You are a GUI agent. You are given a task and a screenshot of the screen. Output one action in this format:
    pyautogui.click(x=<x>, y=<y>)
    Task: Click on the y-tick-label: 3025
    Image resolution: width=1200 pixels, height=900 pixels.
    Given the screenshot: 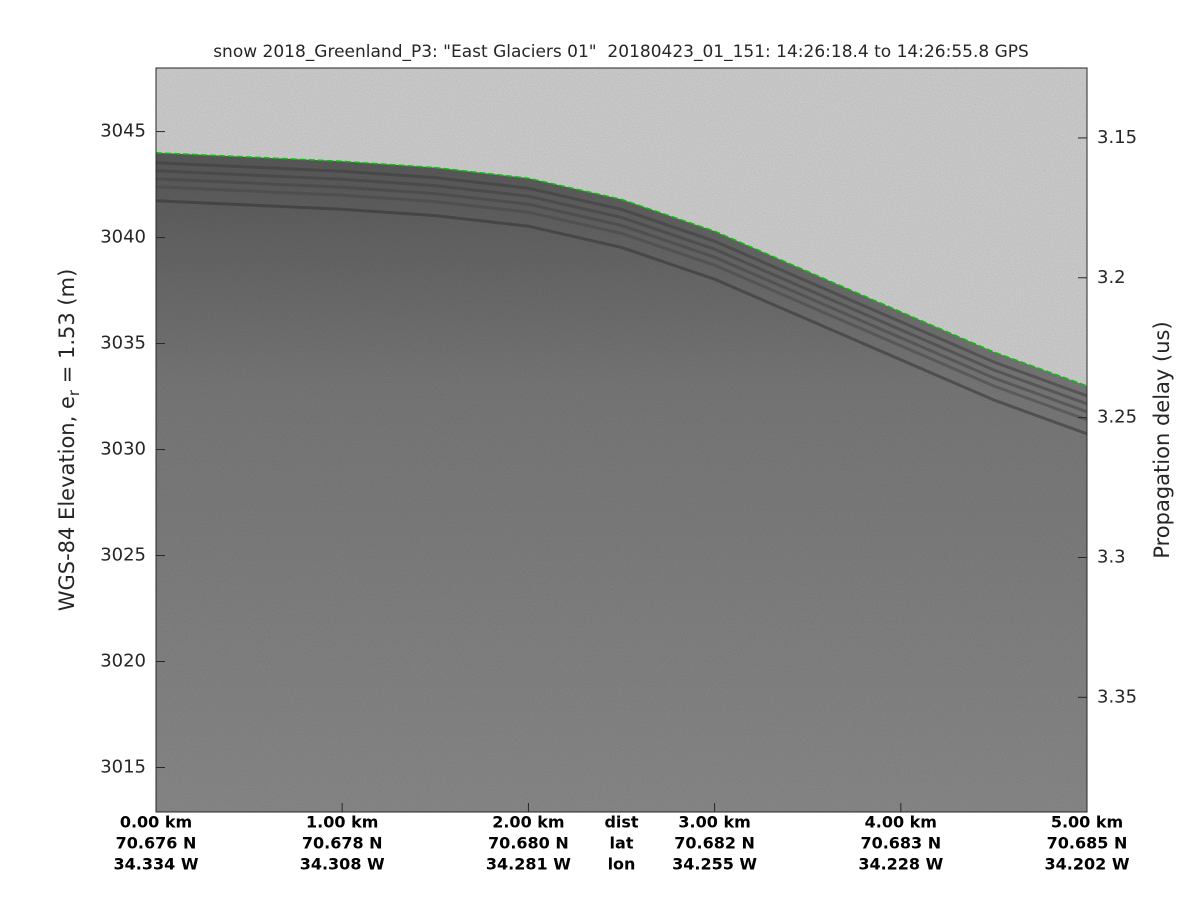 What is the action you would take?
    pyautogui.click(x=123, y=555)
    